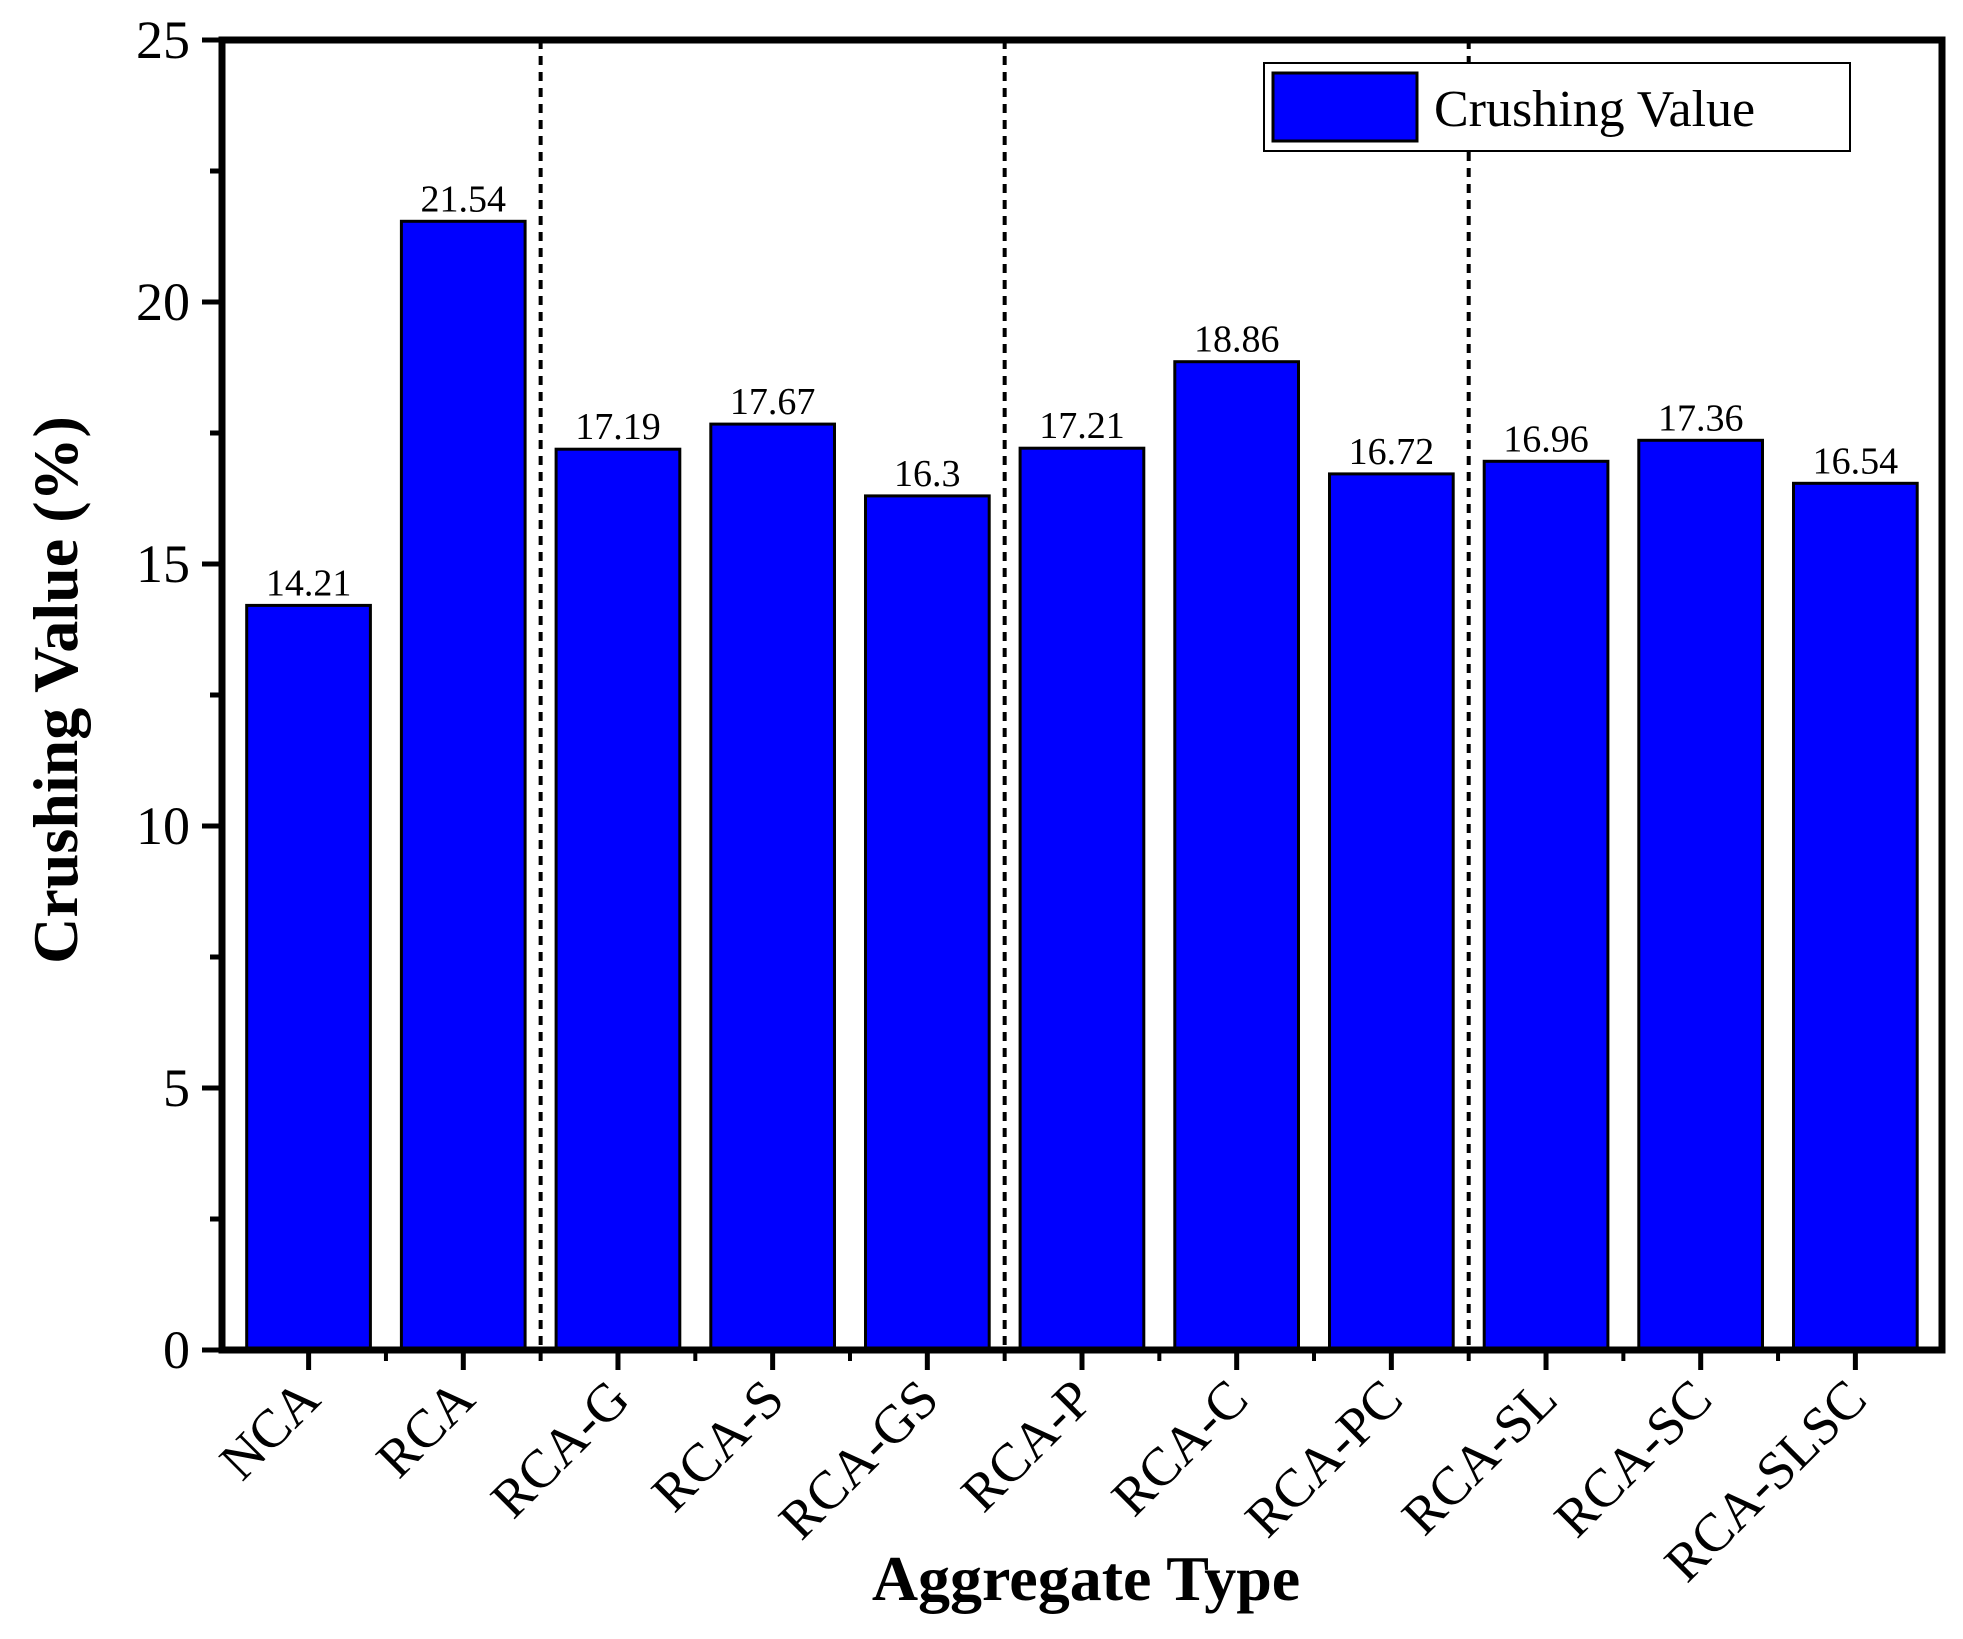 Image resolution: width=1963 pixels, height=1639 pixels. What do you see at coordinates (1237, 856) in the screenshot?
I see `bar-rca-c` at bounding box center [1237, 856].